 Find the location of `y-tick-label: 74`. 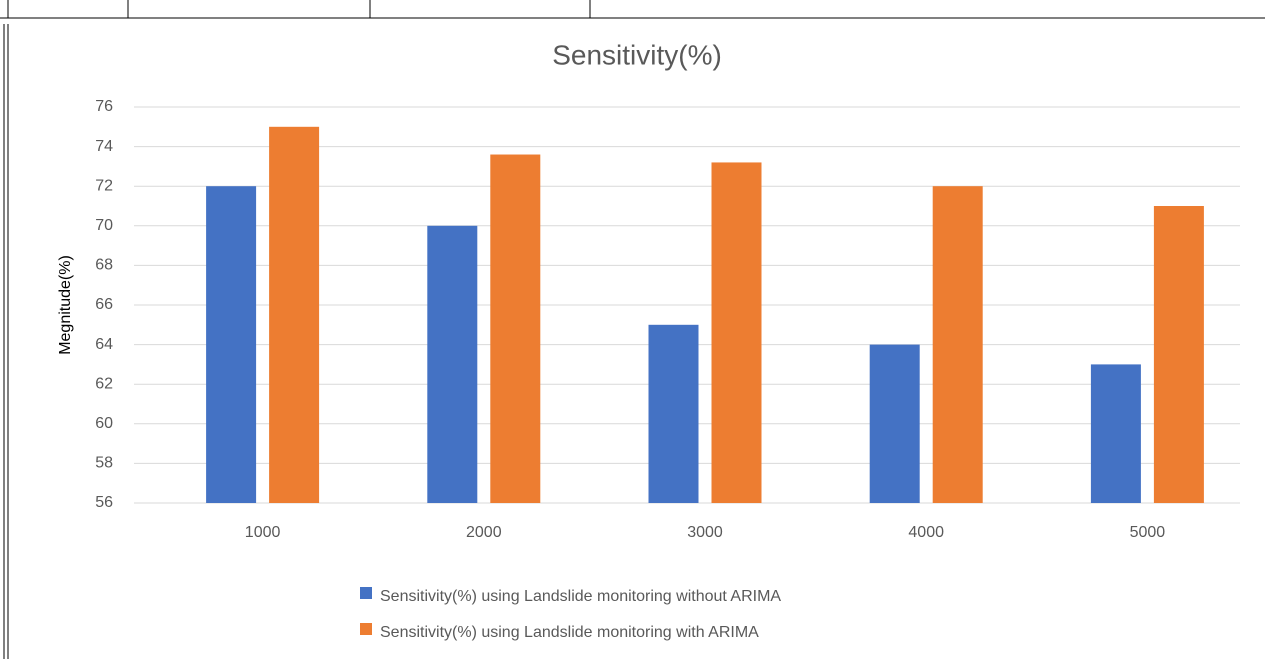

y-tick-label: 74 is located at coordinates (104, 146).